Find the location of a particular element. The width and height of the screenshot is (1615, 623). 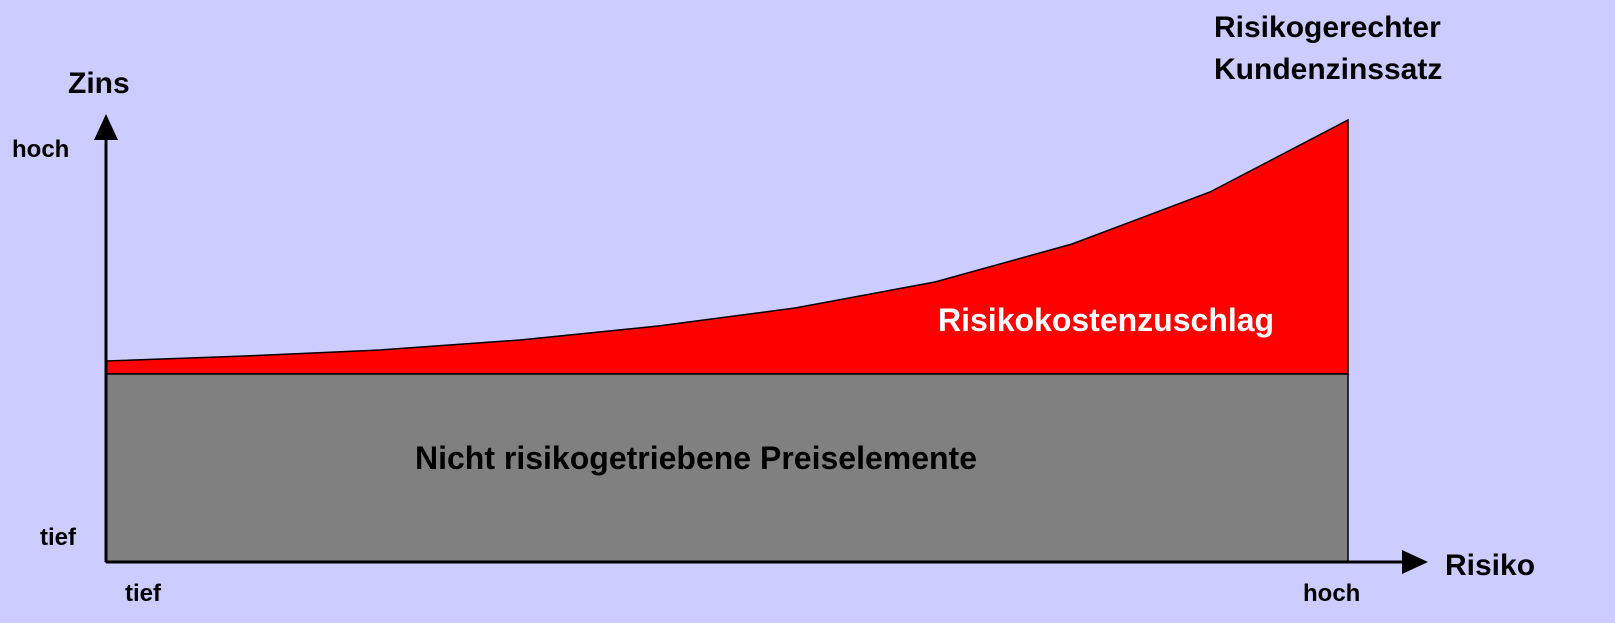

base-label: Nicht risikogetriebene Preiselemente is located at coordinates (696, 458).